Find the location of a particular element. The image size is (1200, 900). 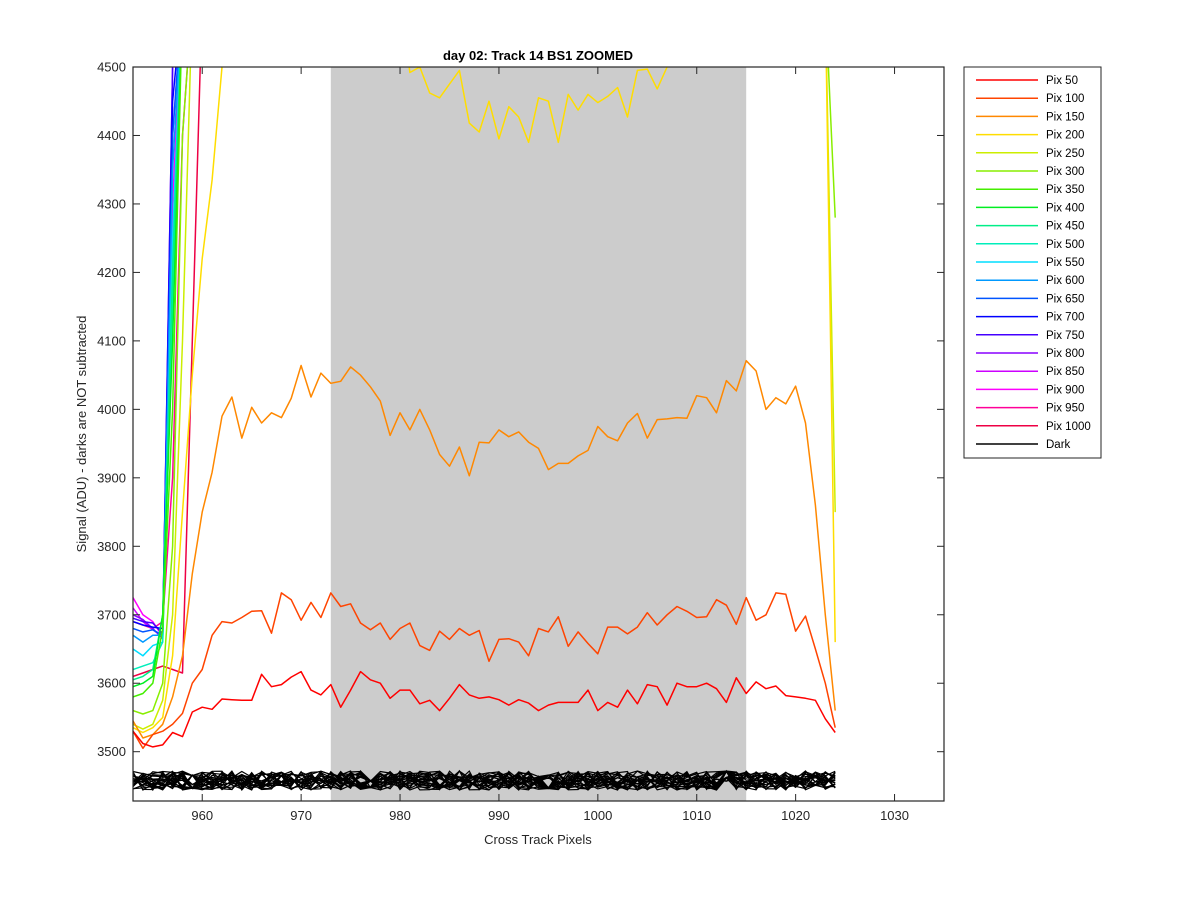

legend-label: Pix 550 is located at coordinates (1065, 263).